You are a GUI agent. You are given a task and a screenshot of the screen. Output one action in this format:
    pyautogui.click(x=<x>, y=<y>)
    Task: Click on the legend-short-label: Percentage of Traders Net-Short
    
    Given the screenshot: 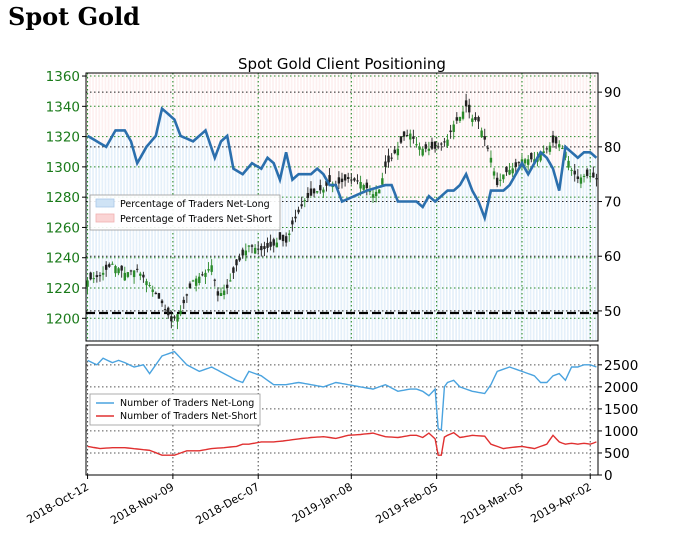 What is the action you would take?
    pyautogui.click(x=196, y=219)
    